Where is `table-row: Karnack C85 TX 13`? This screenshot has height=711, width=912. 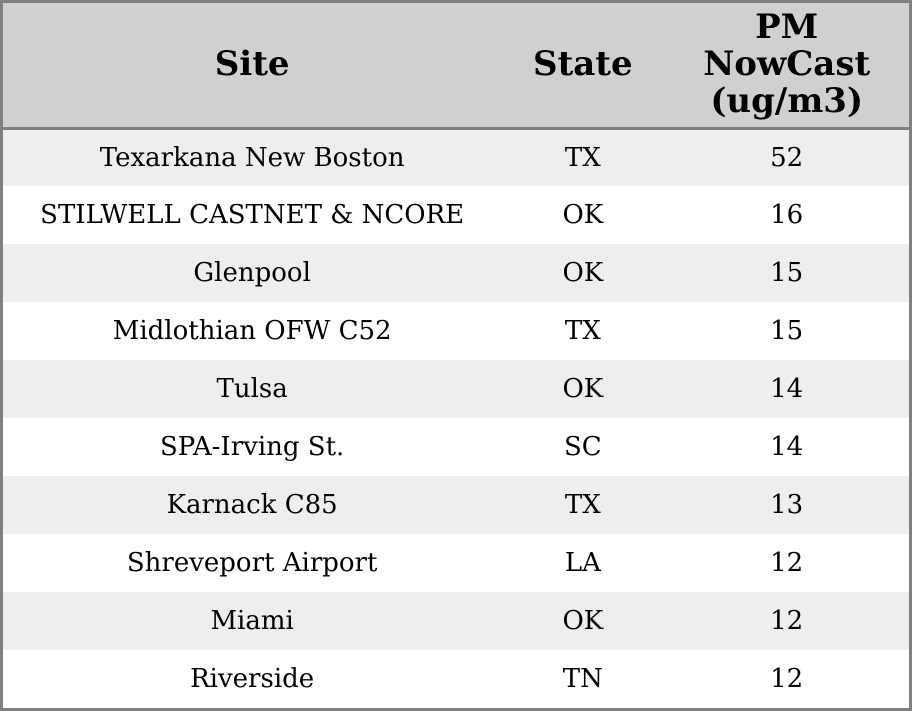 table-row: Karnack C85 TX 13 is located at coordinates (456, 505).